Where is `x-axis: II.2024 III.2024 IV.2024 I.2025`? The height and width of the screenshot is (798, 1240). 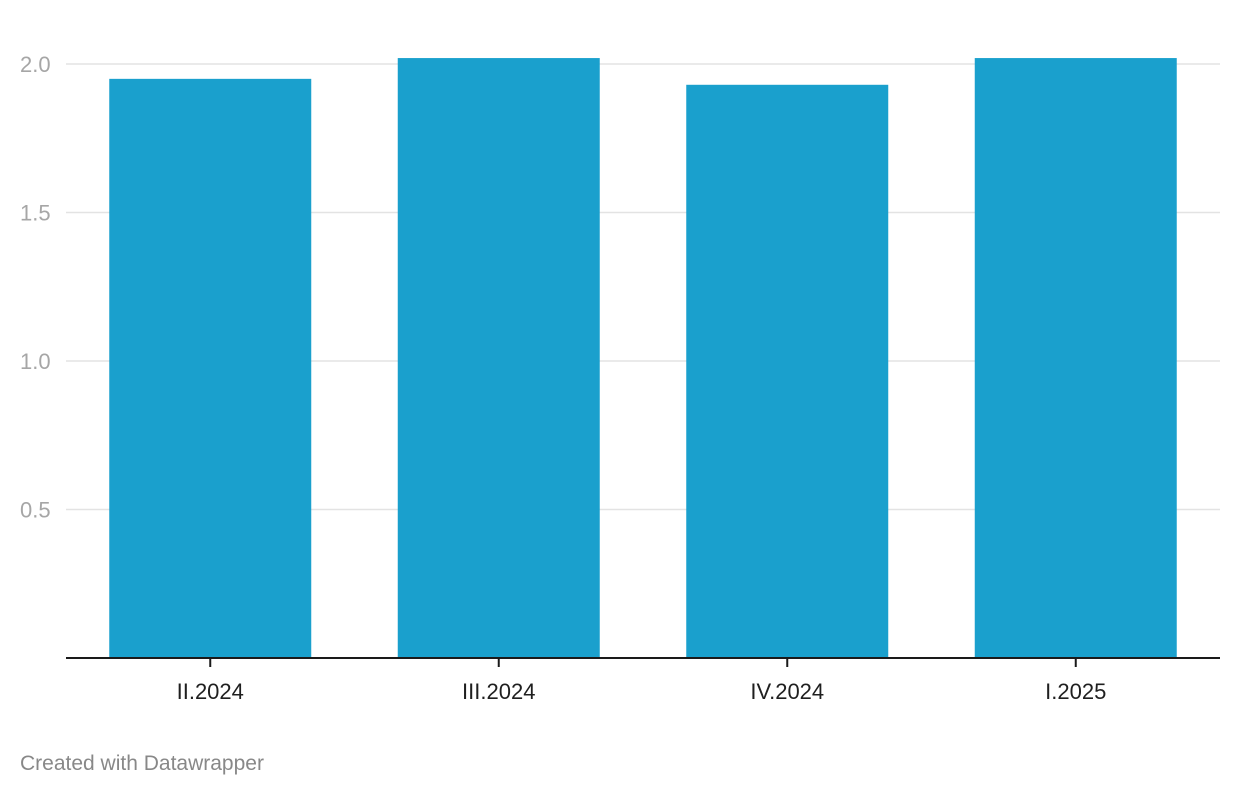 x-axis: II.2024 III.2024 IV.2024 I.2025 is located at coordinates (643, 680).